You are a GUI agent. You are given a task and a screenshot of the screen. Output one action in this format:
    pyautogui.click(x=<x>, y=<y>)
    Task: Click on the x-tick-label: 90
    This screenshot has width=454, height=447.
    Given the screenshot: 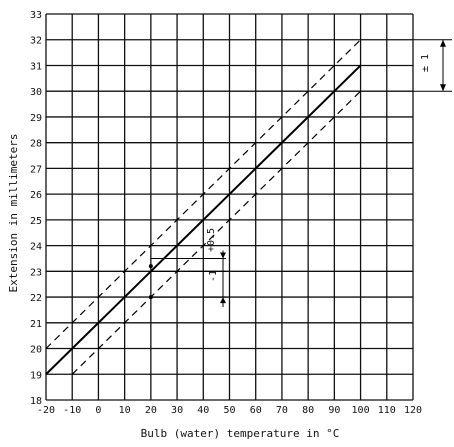 What is the action you would take?
    pyautogui.click(x=334, y=410)
    